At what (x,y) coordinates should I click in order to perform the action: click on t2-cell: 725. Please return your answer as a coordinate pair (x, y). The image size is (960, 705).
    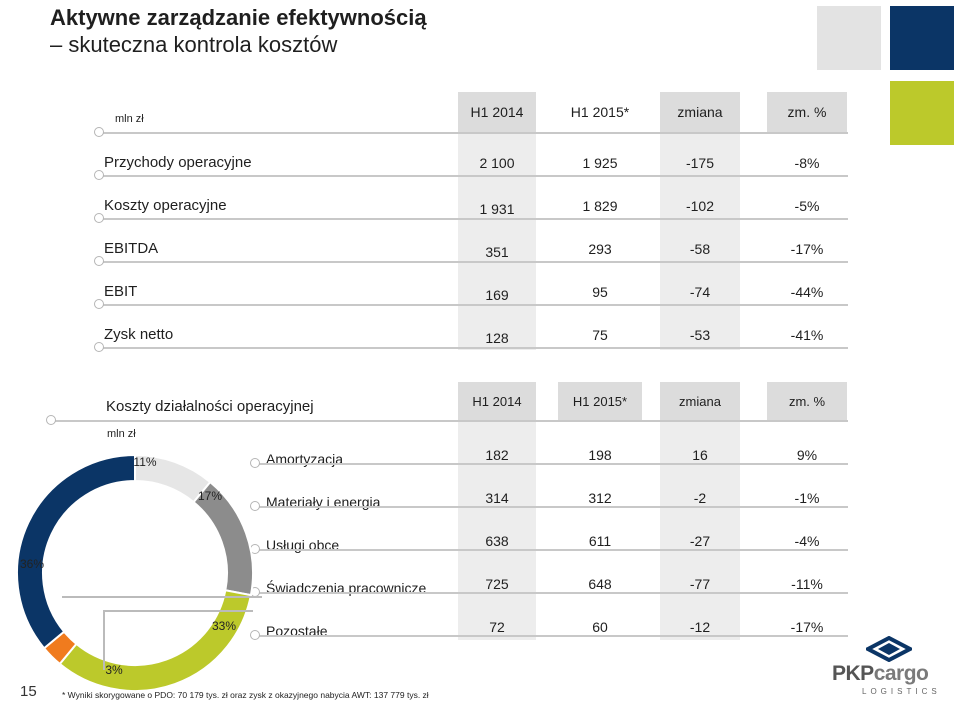
    Looking at the image, I should click on (497, 584).